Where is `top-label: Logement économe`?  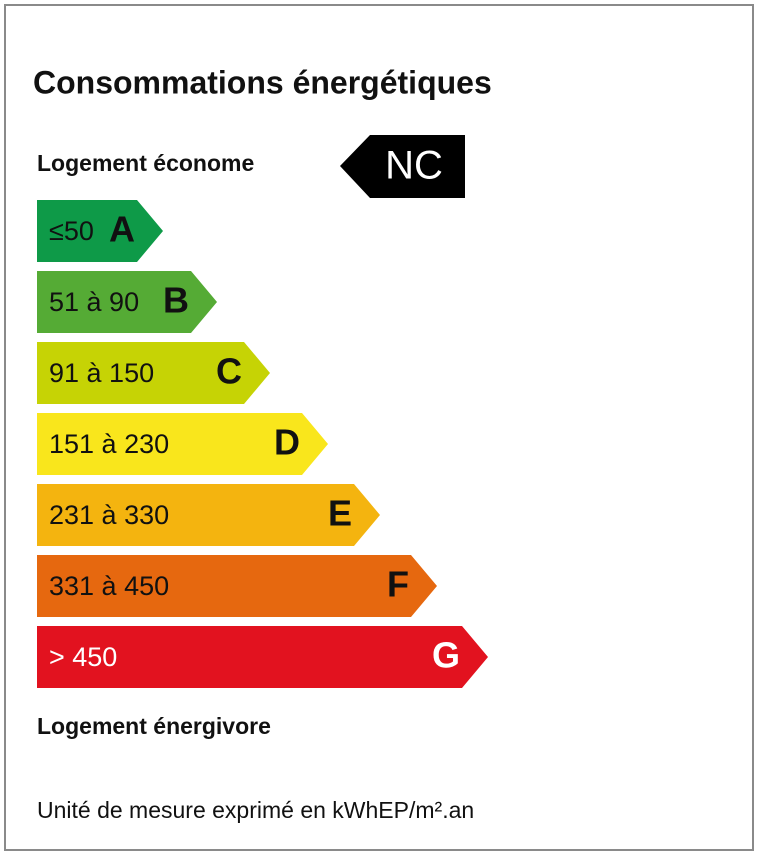 top-label: Logement économe is located at coordinates (145, 163).